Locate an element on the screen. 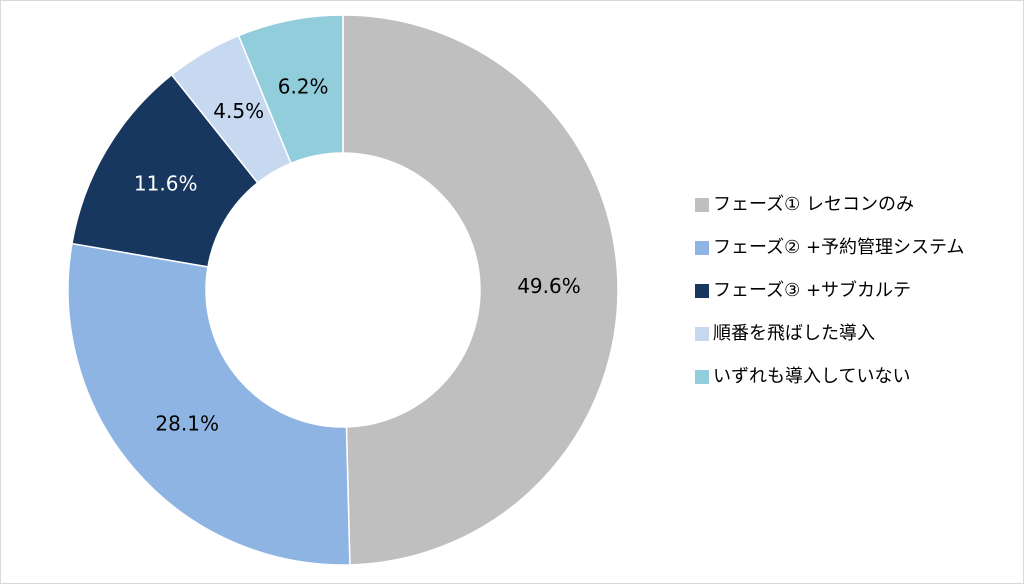 The image size is (1024, 584). data-label: 11.6% is located at coordinates (166, 184).